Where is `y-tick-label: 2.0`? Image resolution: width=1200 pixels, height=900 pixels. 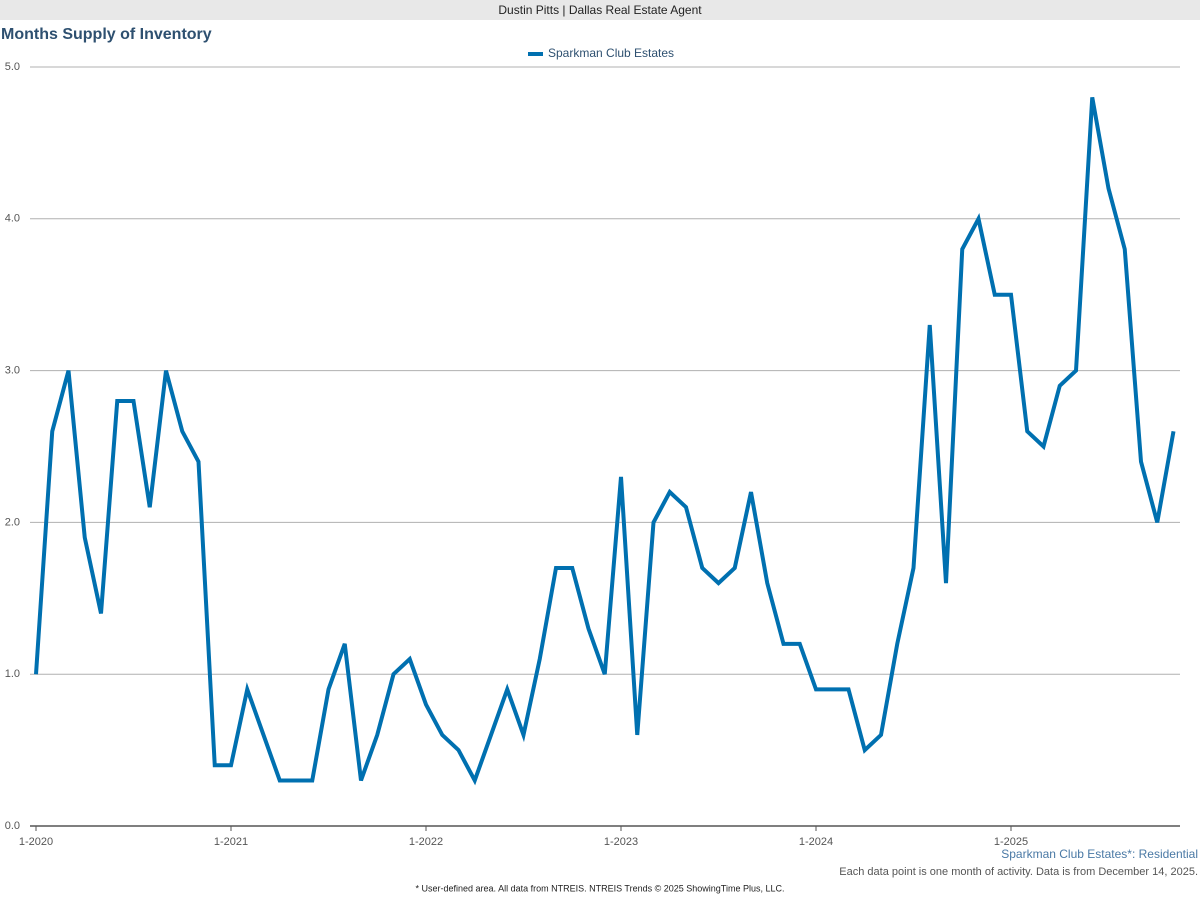 y-tick-label: 2.0 is located at coordinates (12, 522).